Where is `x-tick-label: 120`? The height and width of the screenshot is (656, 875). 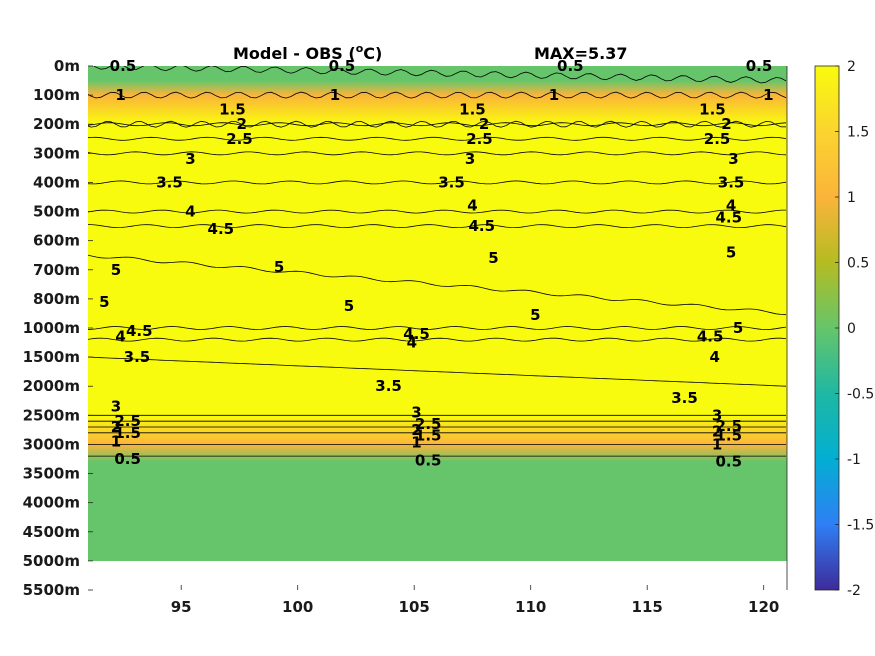
x-tick-label: 120 is located at coordinates (763, 607).